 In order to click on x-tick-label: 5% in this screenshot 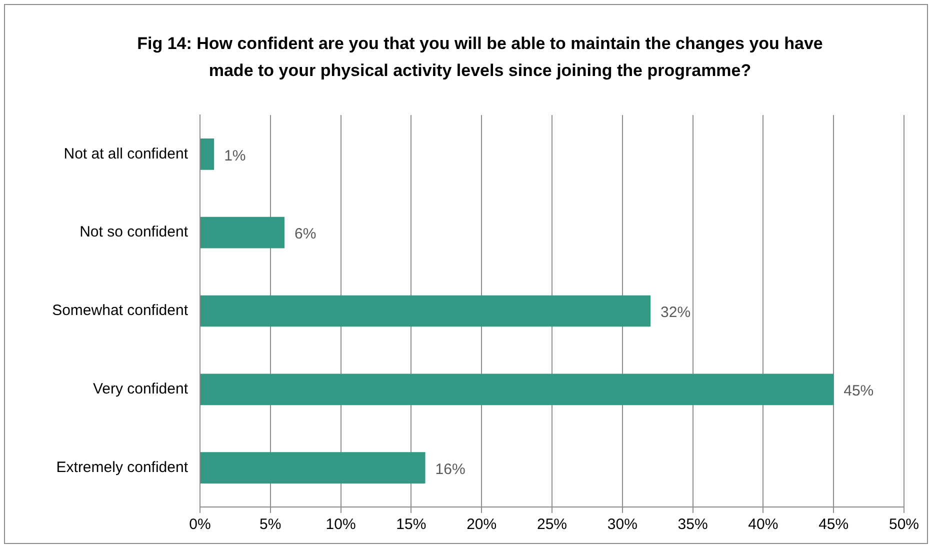, I will do `click(271, 525)`.